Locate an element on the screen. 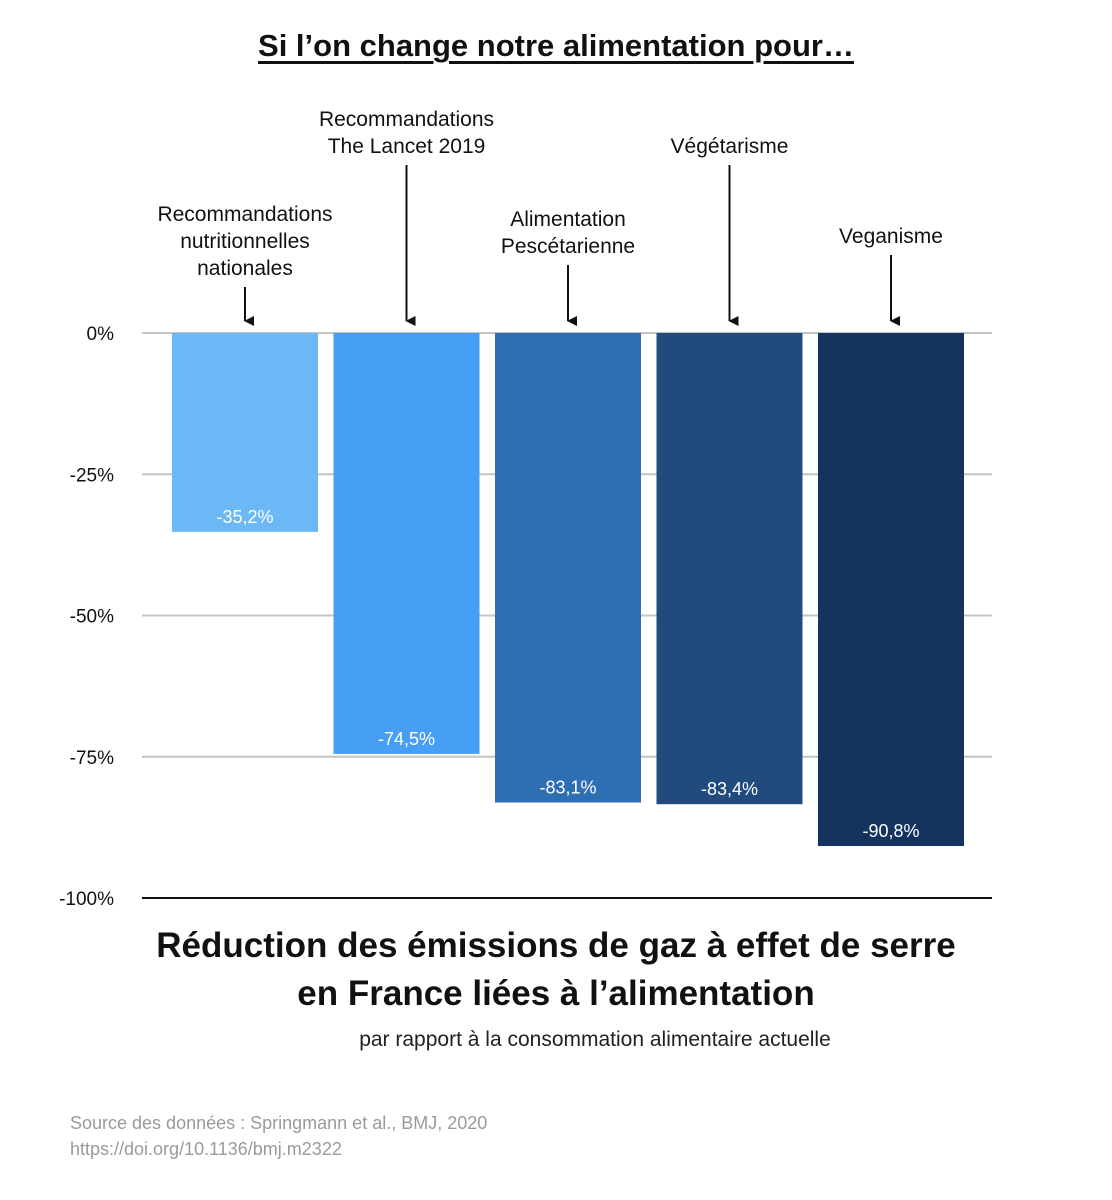 The height and width of the screenshot is (1200, 1112). value-label: -83,4% is located at coordinates (729, 789).